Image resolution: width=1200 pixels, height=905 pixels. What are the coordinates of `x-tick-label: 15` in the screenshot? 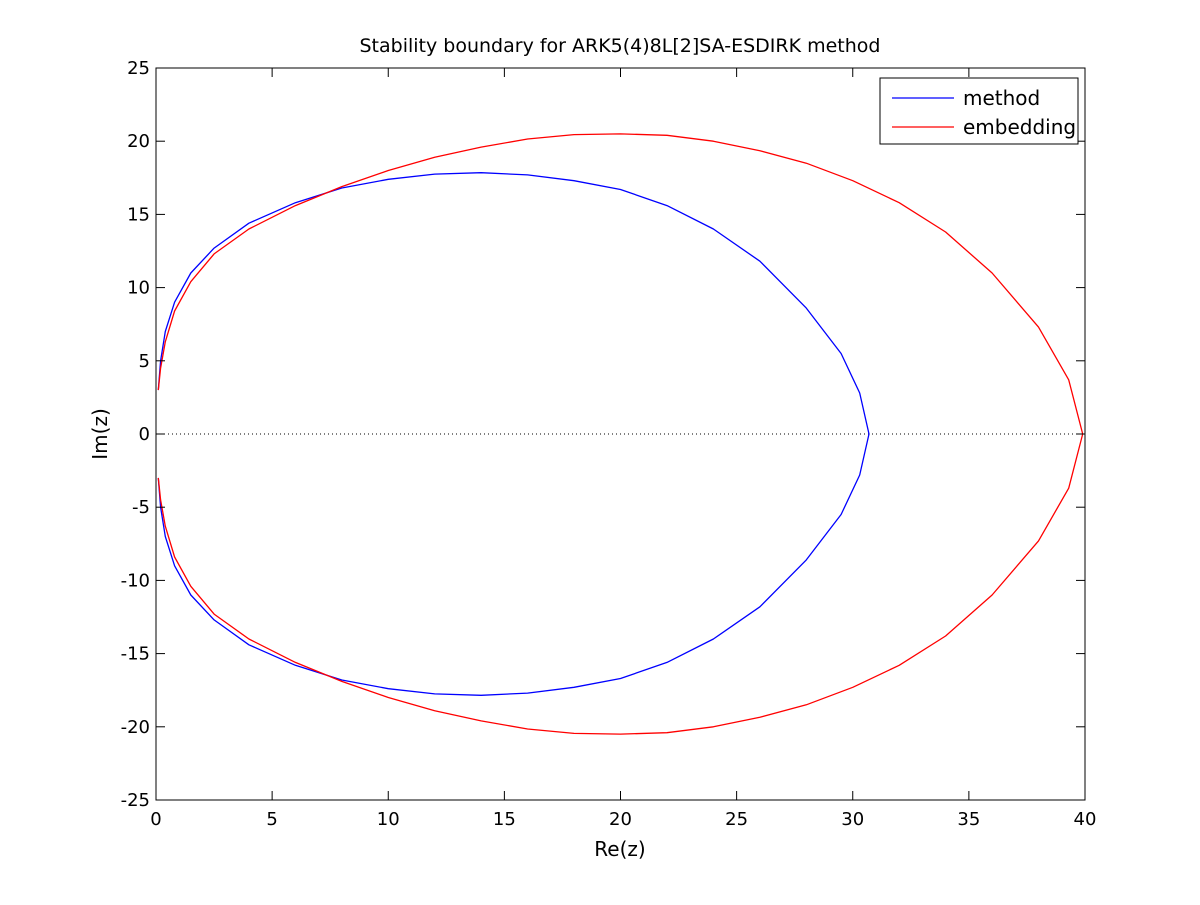 It's located at (504, 819).